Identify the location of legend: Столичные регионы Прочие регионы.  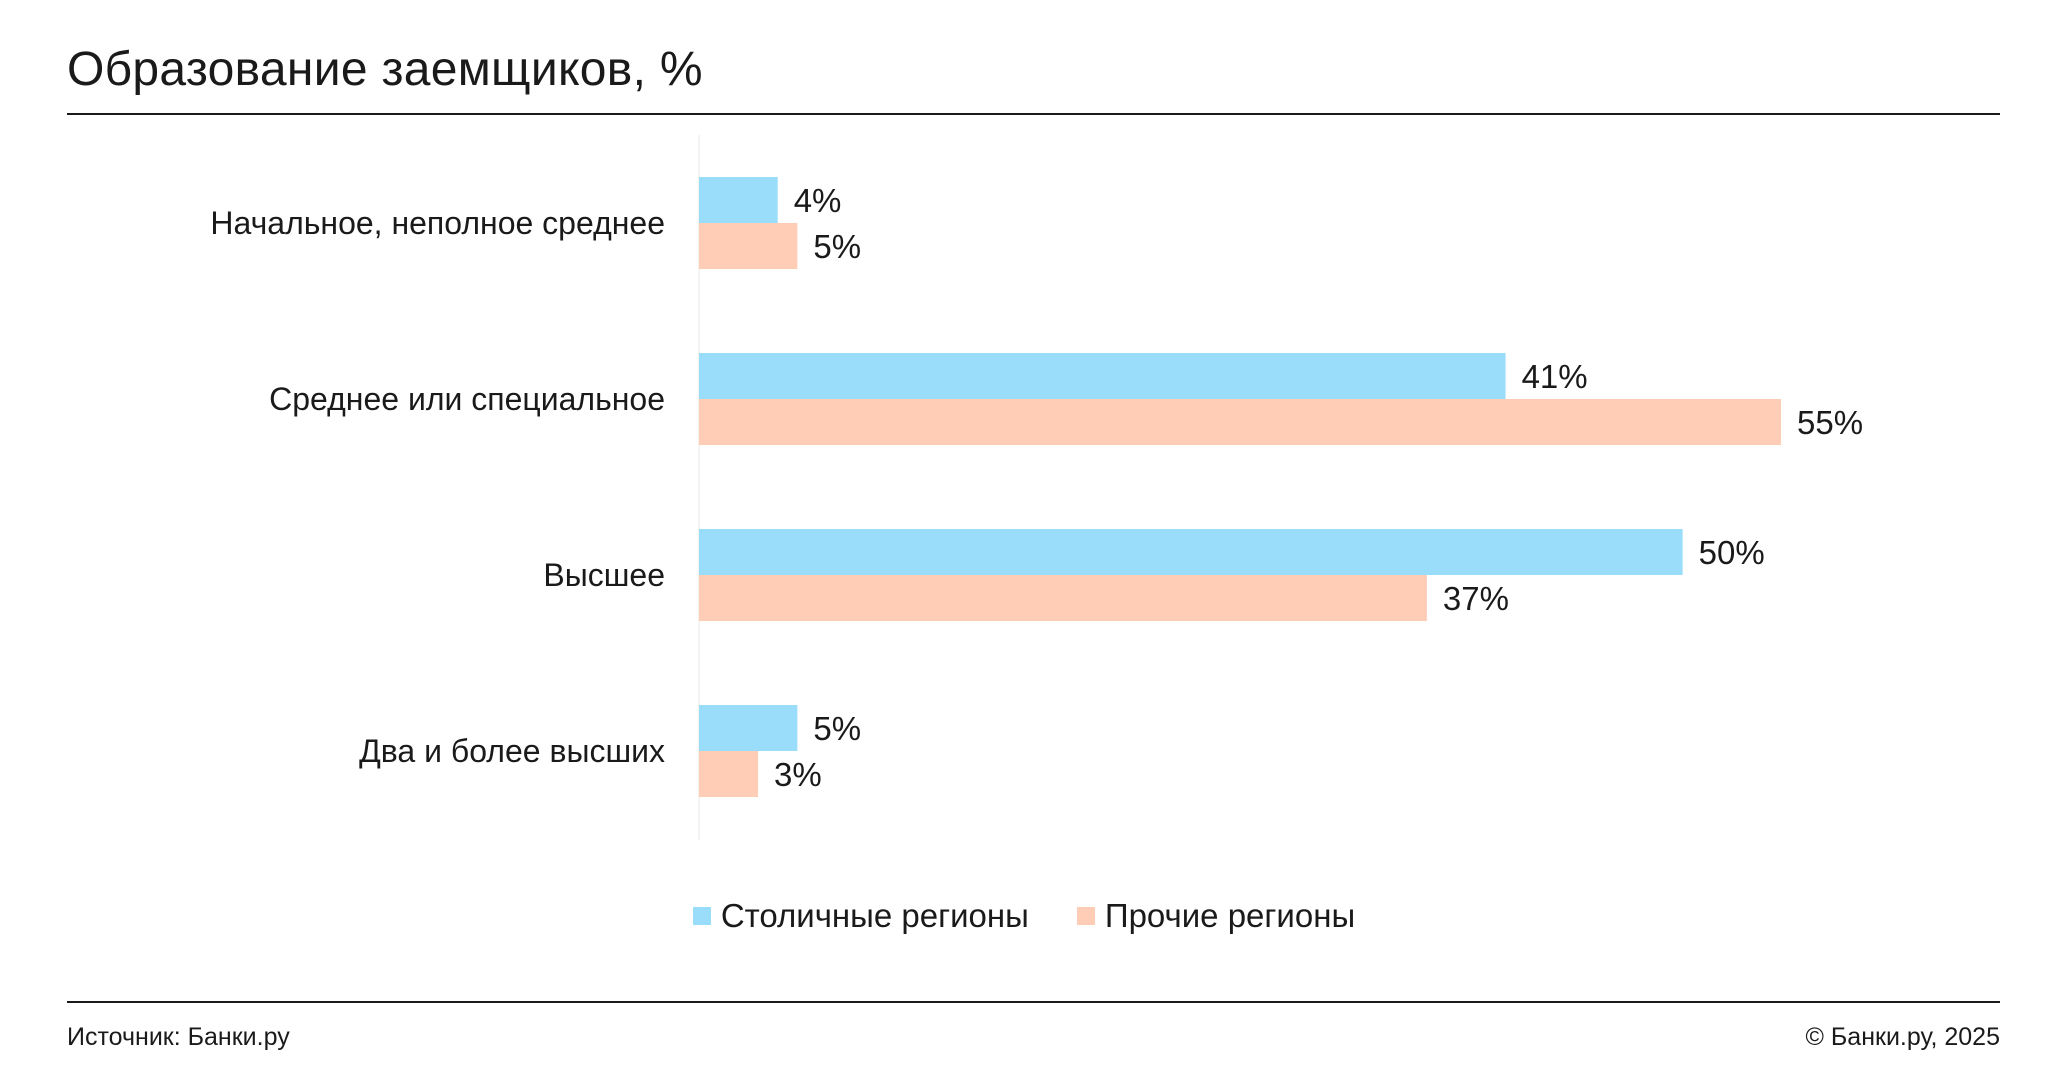
(1024, 916).